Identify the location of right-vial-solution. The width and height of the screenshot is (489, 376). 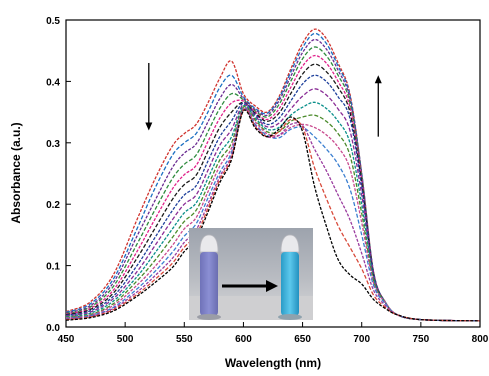
(290, 284).